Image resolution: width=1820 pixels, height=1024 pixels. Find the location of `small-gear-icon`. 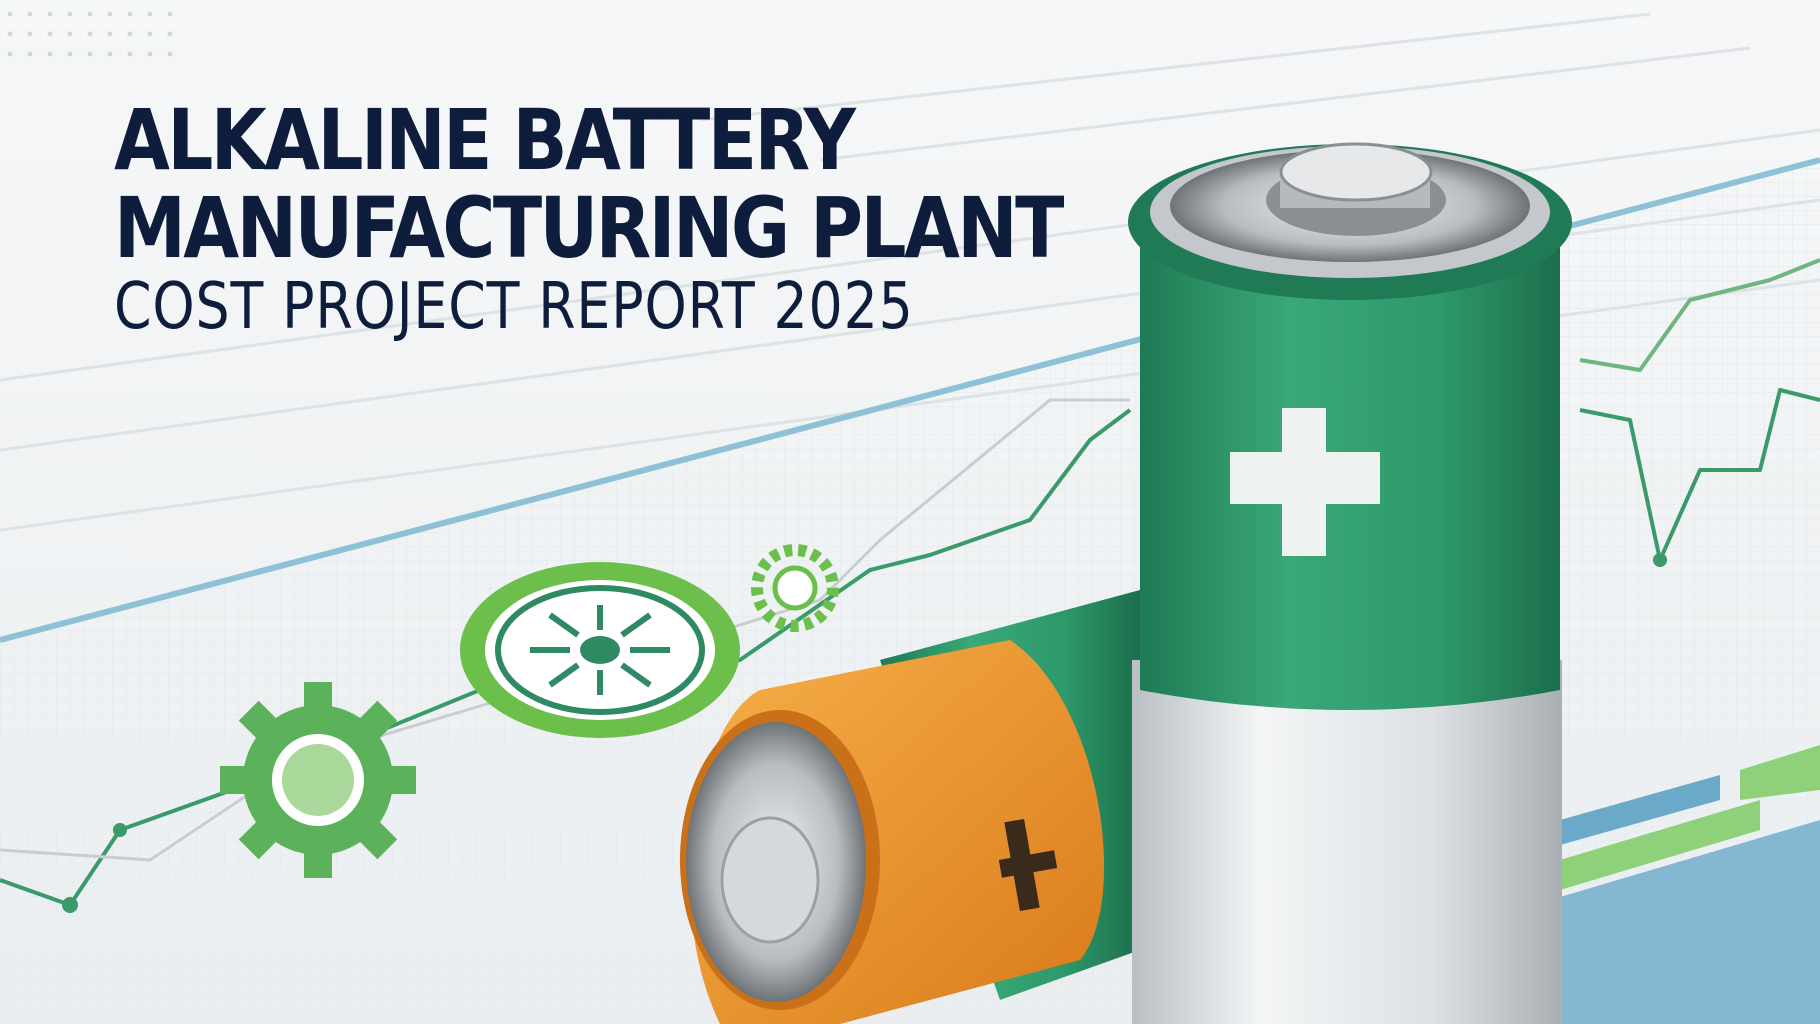

small-gear-icon is located at coordinates (795, 588).